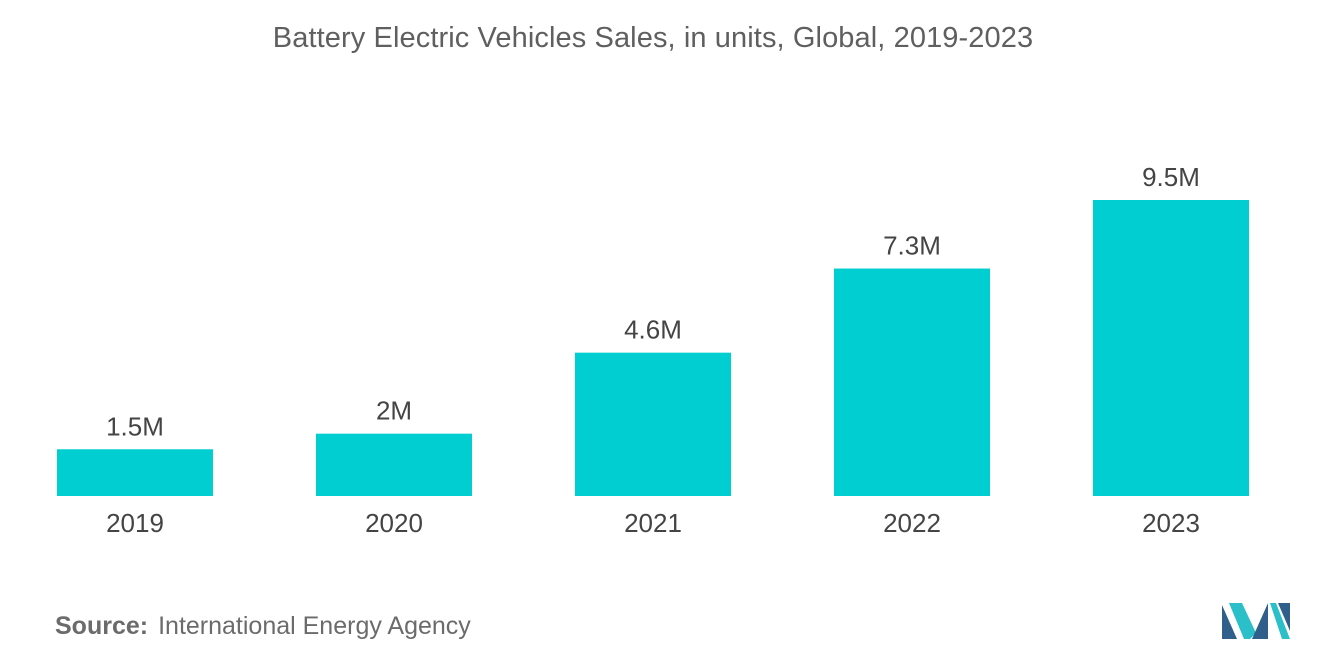  What do you see at coordinates (394, 523) in the screenshot?
I see `x-tick-label-2020: 2020` at bounding box center [394, 523].